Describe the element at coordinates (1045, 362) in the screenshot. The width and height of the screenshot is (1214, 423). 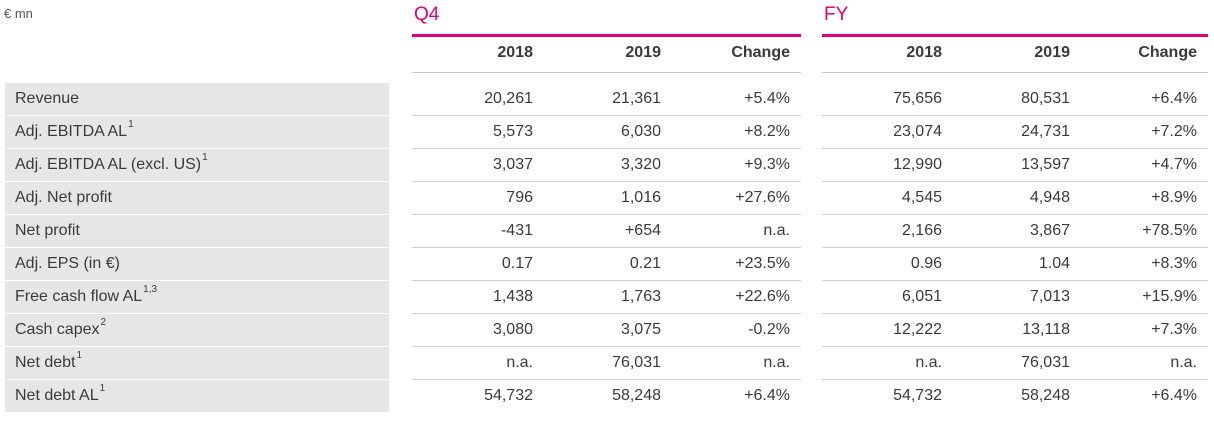
I see `fy-cell-2019: 76,031` at that location.